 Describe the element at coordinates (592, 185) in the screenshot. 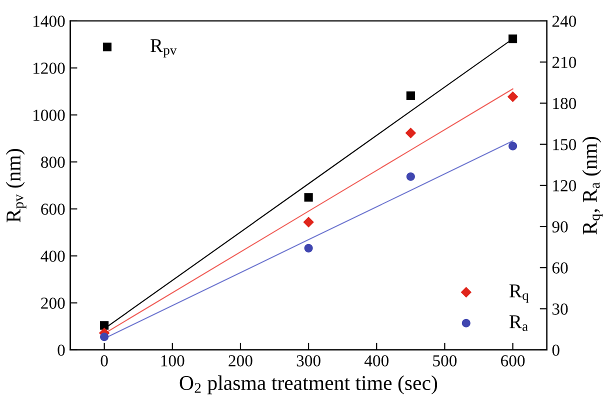

I see `y2-axis-title: R$_{q}$, R$_{a}$ (nm)` at that location.